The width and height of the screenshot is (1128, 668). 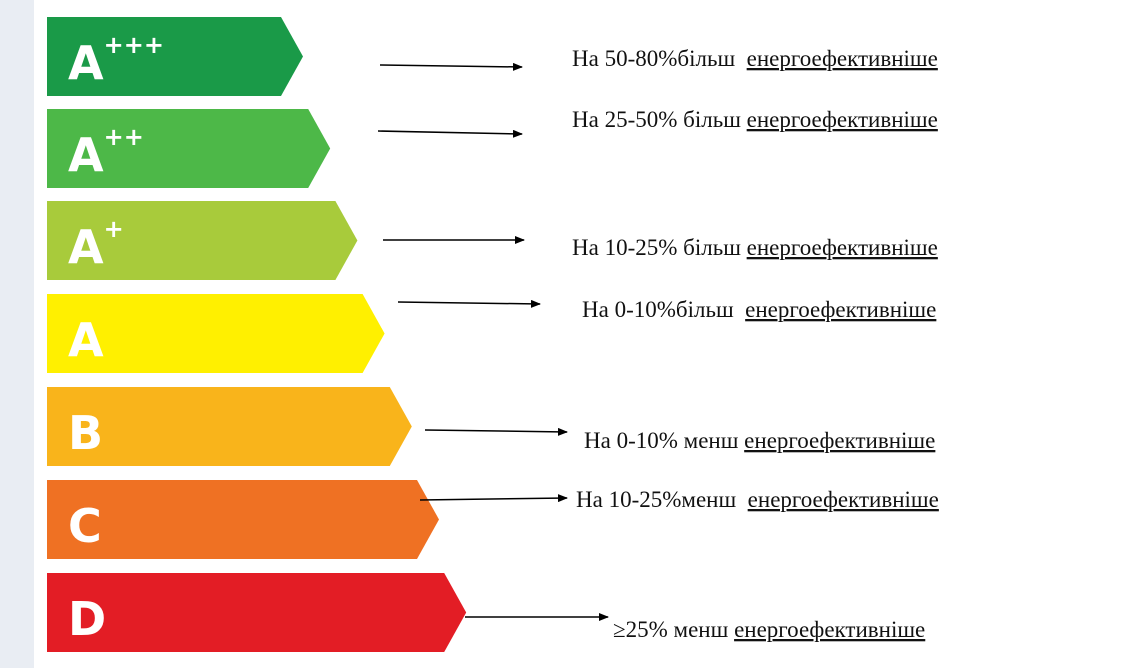 What do you see at coordinates (492, 240) in the screenshot?
I see `energy-class-row: A+ На 10-25% більш енергоефективніше` at bounding box center [492, 240].